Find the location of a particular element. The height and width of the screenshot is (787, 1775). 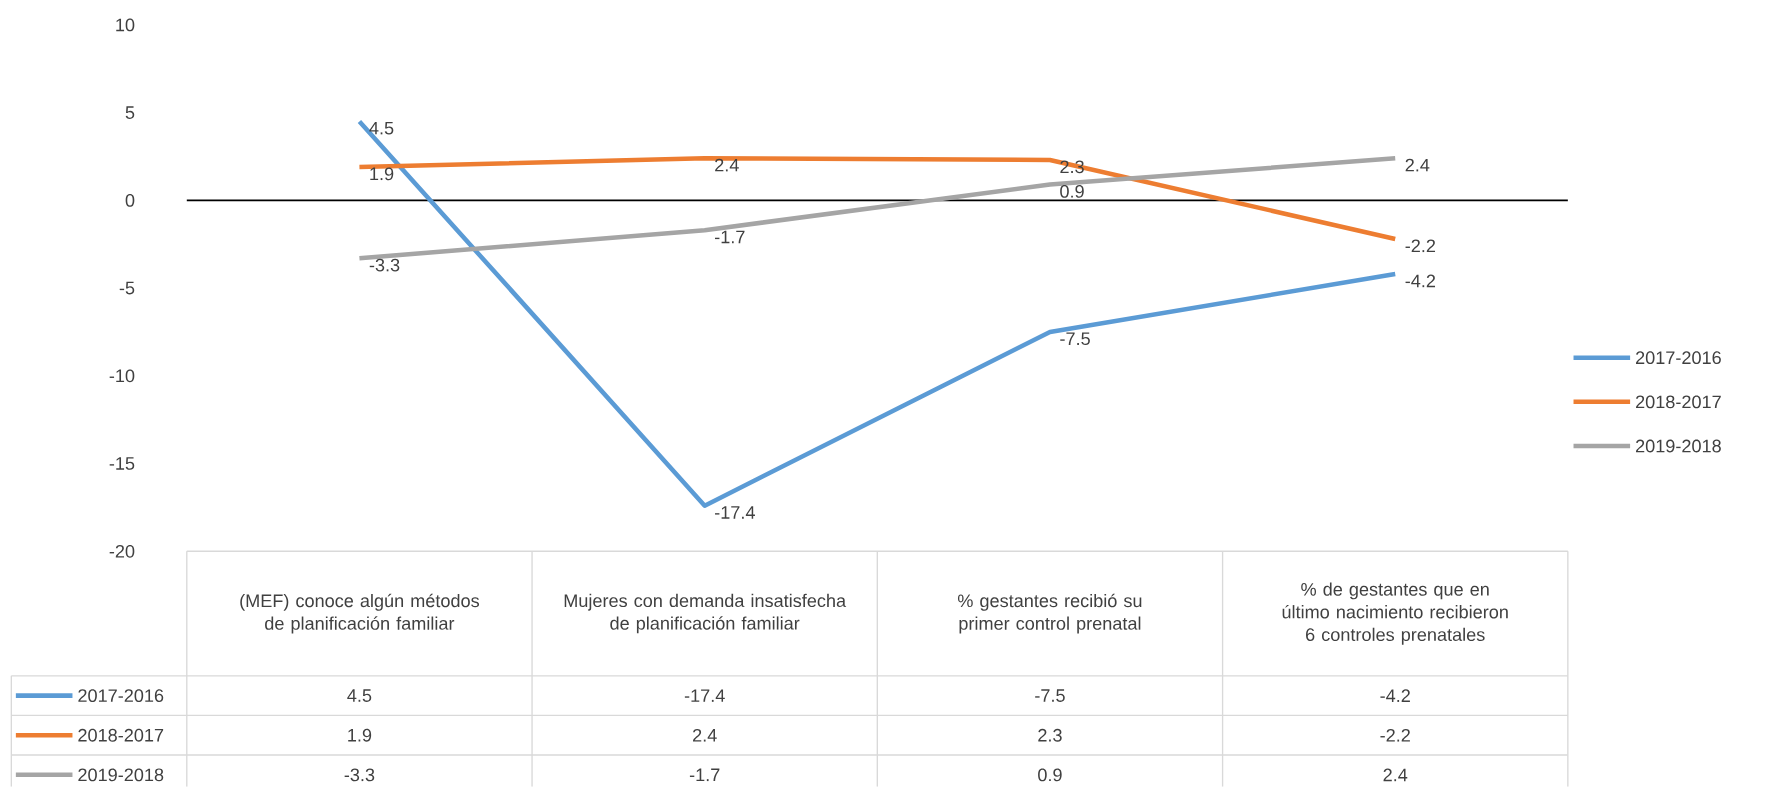

text: 0.9 is located at coordinates (1072, 191).